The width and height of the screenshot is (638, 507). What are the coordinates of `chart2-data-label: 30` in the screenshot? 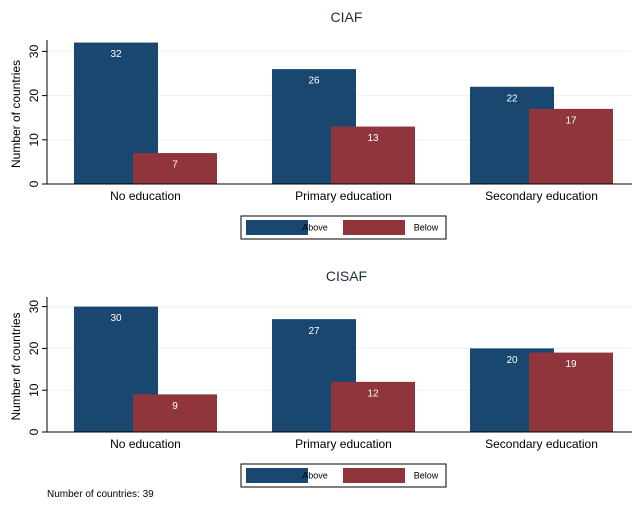 It's located at (116, 318).